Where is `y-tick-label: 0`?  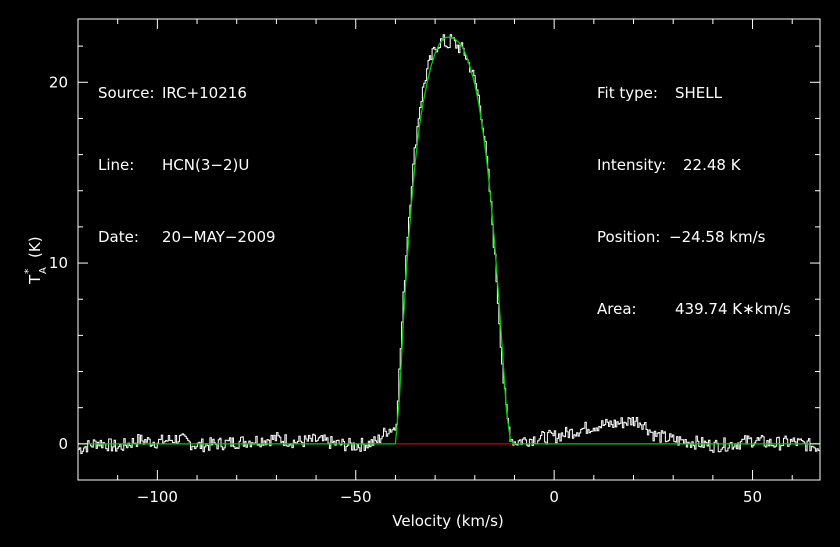 y-tick-label: 0 is located at coordinates (63, 444).